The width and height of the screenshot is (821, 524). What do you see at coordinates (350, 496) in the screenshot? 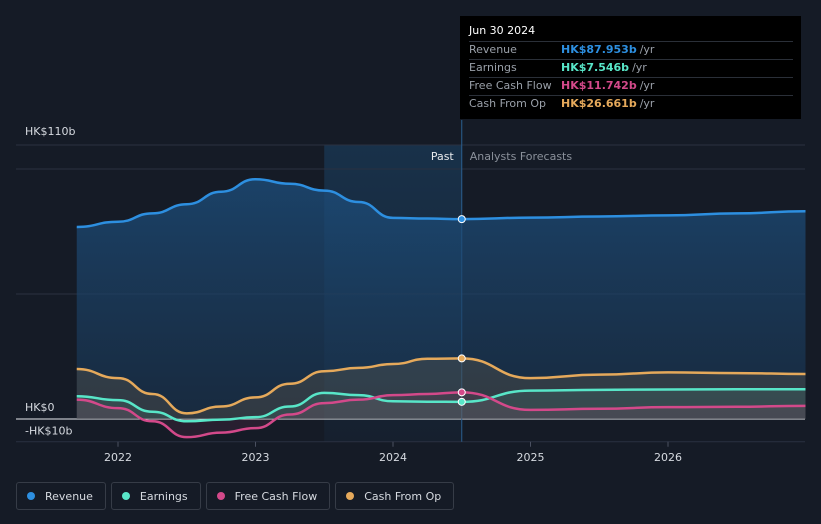
I see `cash-from-op-dot-icon` at bounding box center [350, 496].